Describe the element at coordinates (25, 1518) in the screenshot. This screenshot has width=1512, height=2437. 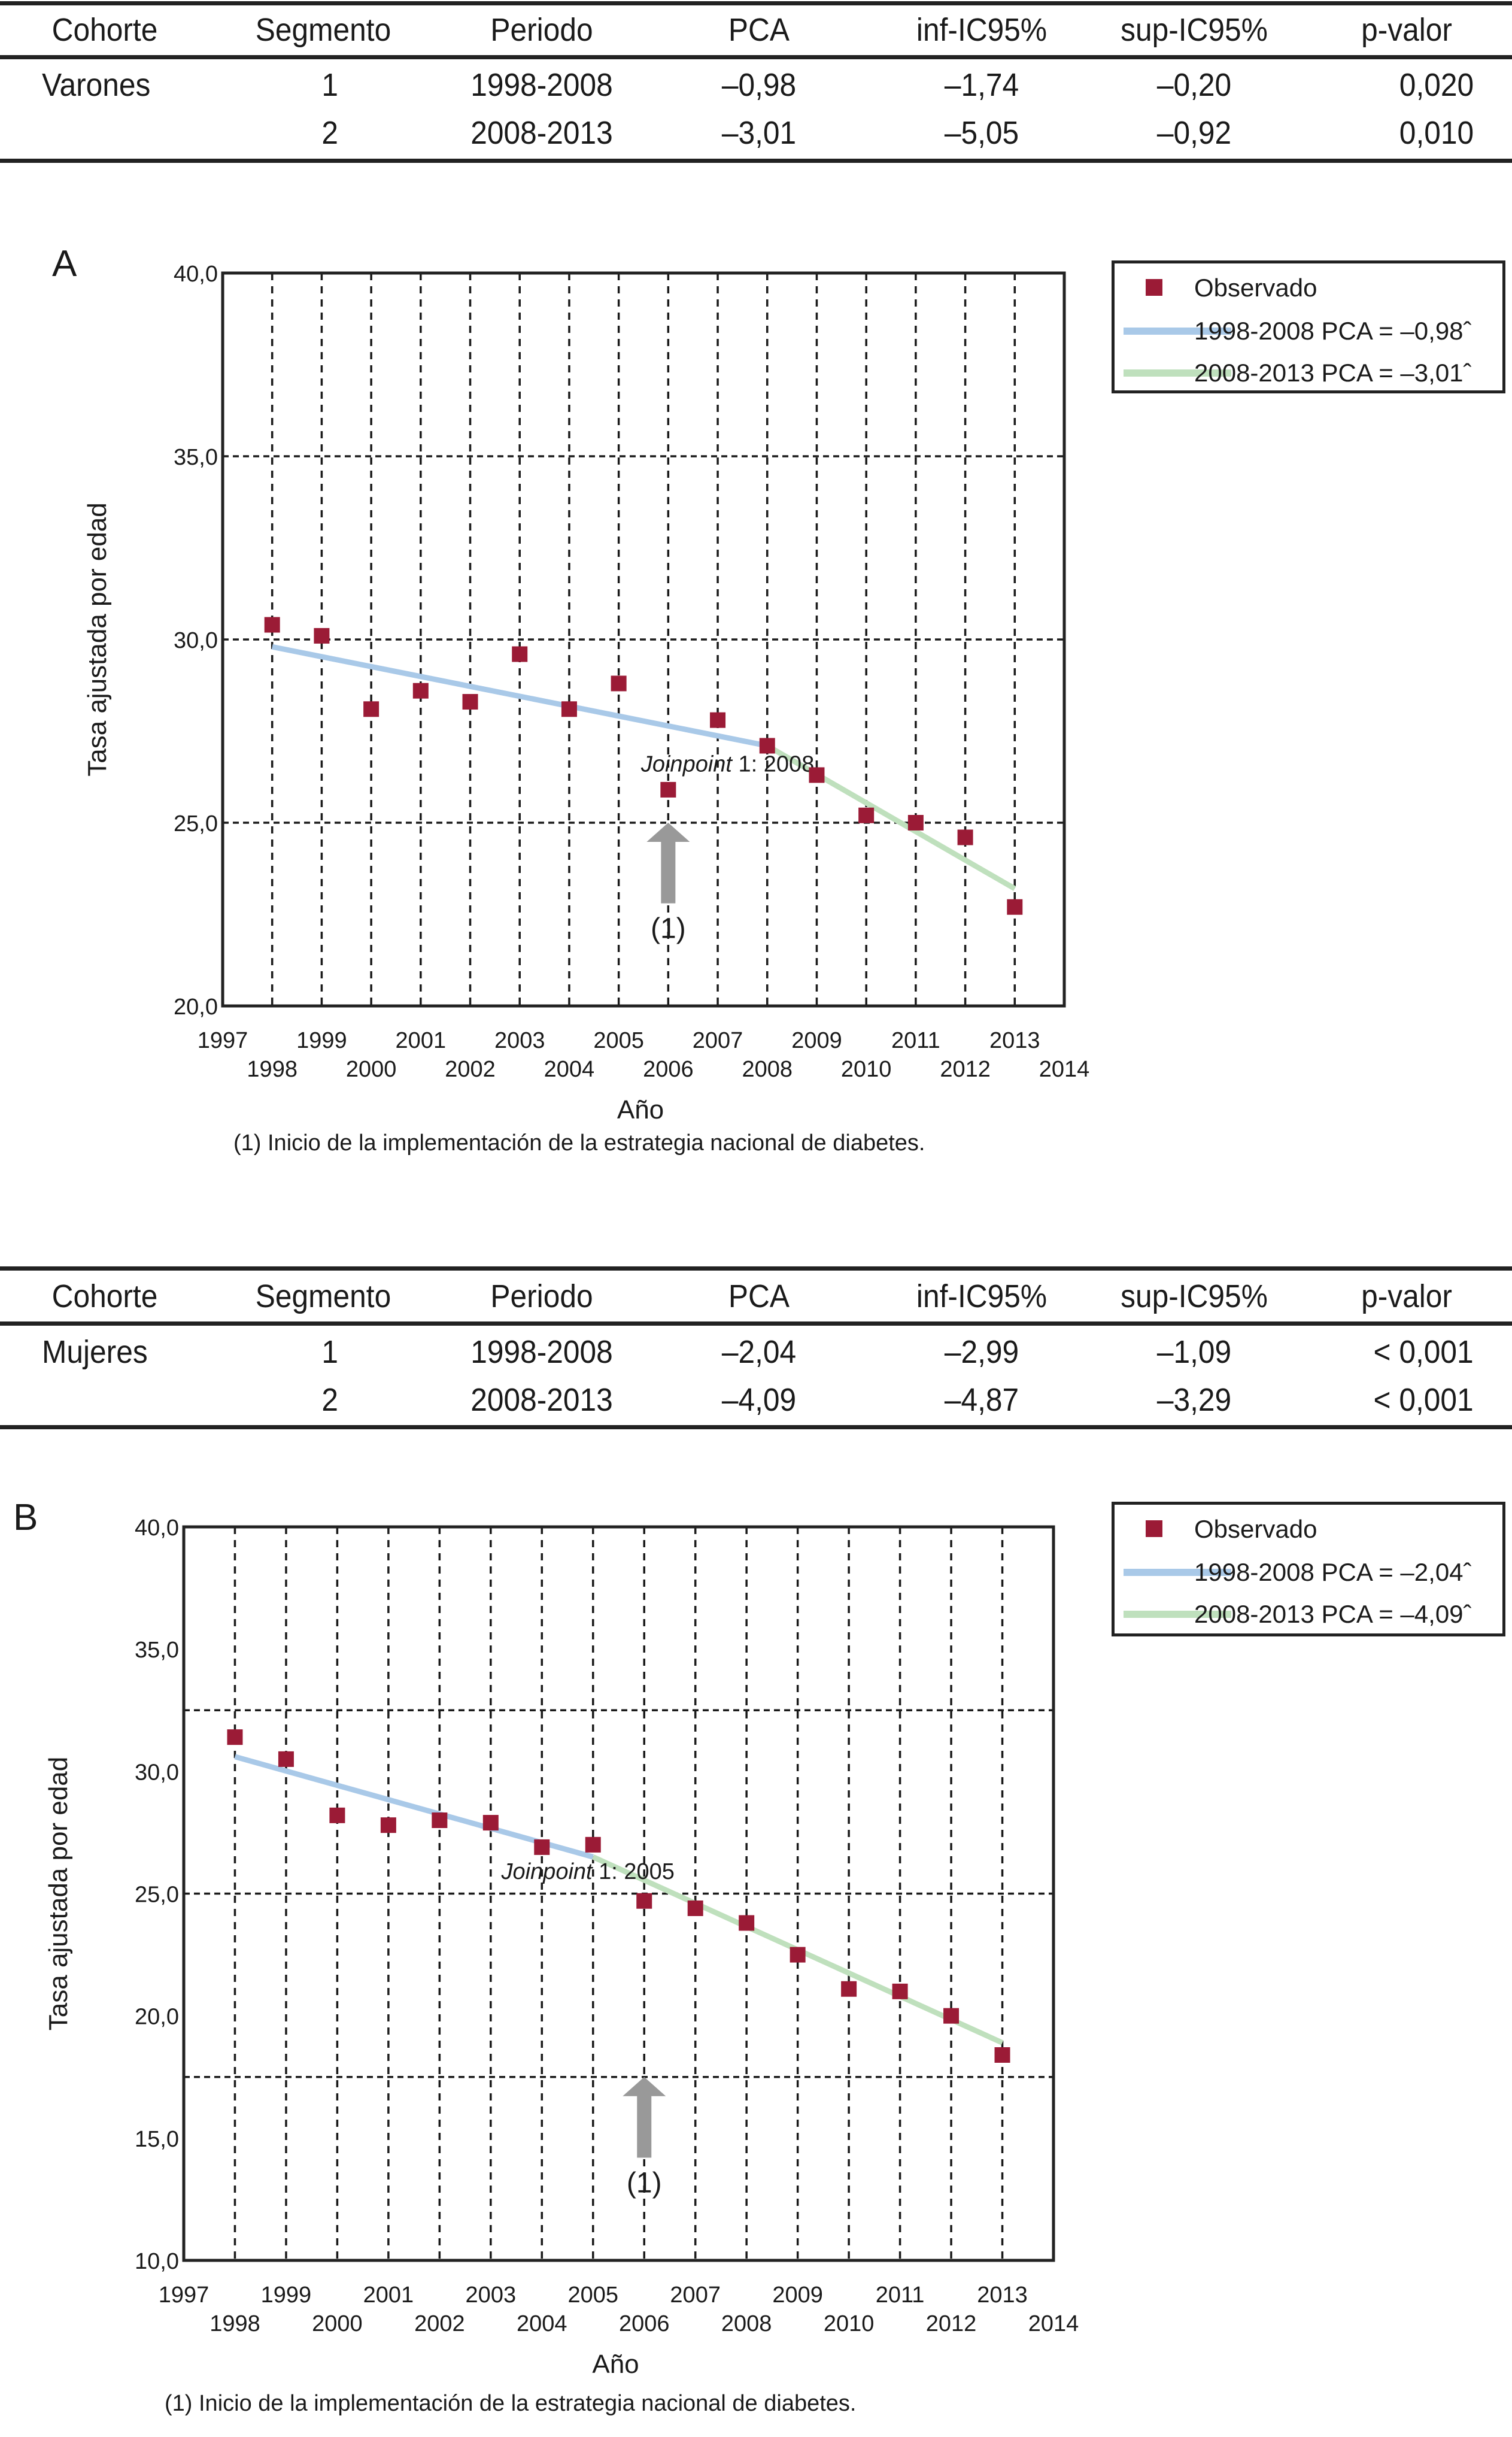
I see `panel-label: B` at that location.